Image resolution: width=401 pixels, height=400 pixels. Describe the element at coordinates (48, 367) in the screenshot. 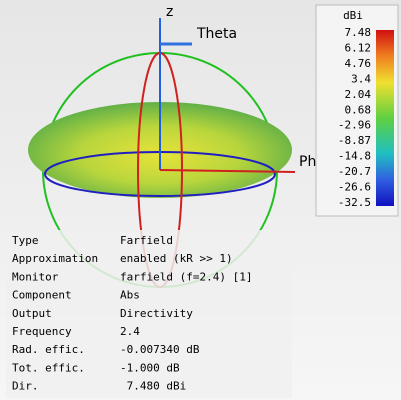

I see `info-key: Tot. effic.` at that location.